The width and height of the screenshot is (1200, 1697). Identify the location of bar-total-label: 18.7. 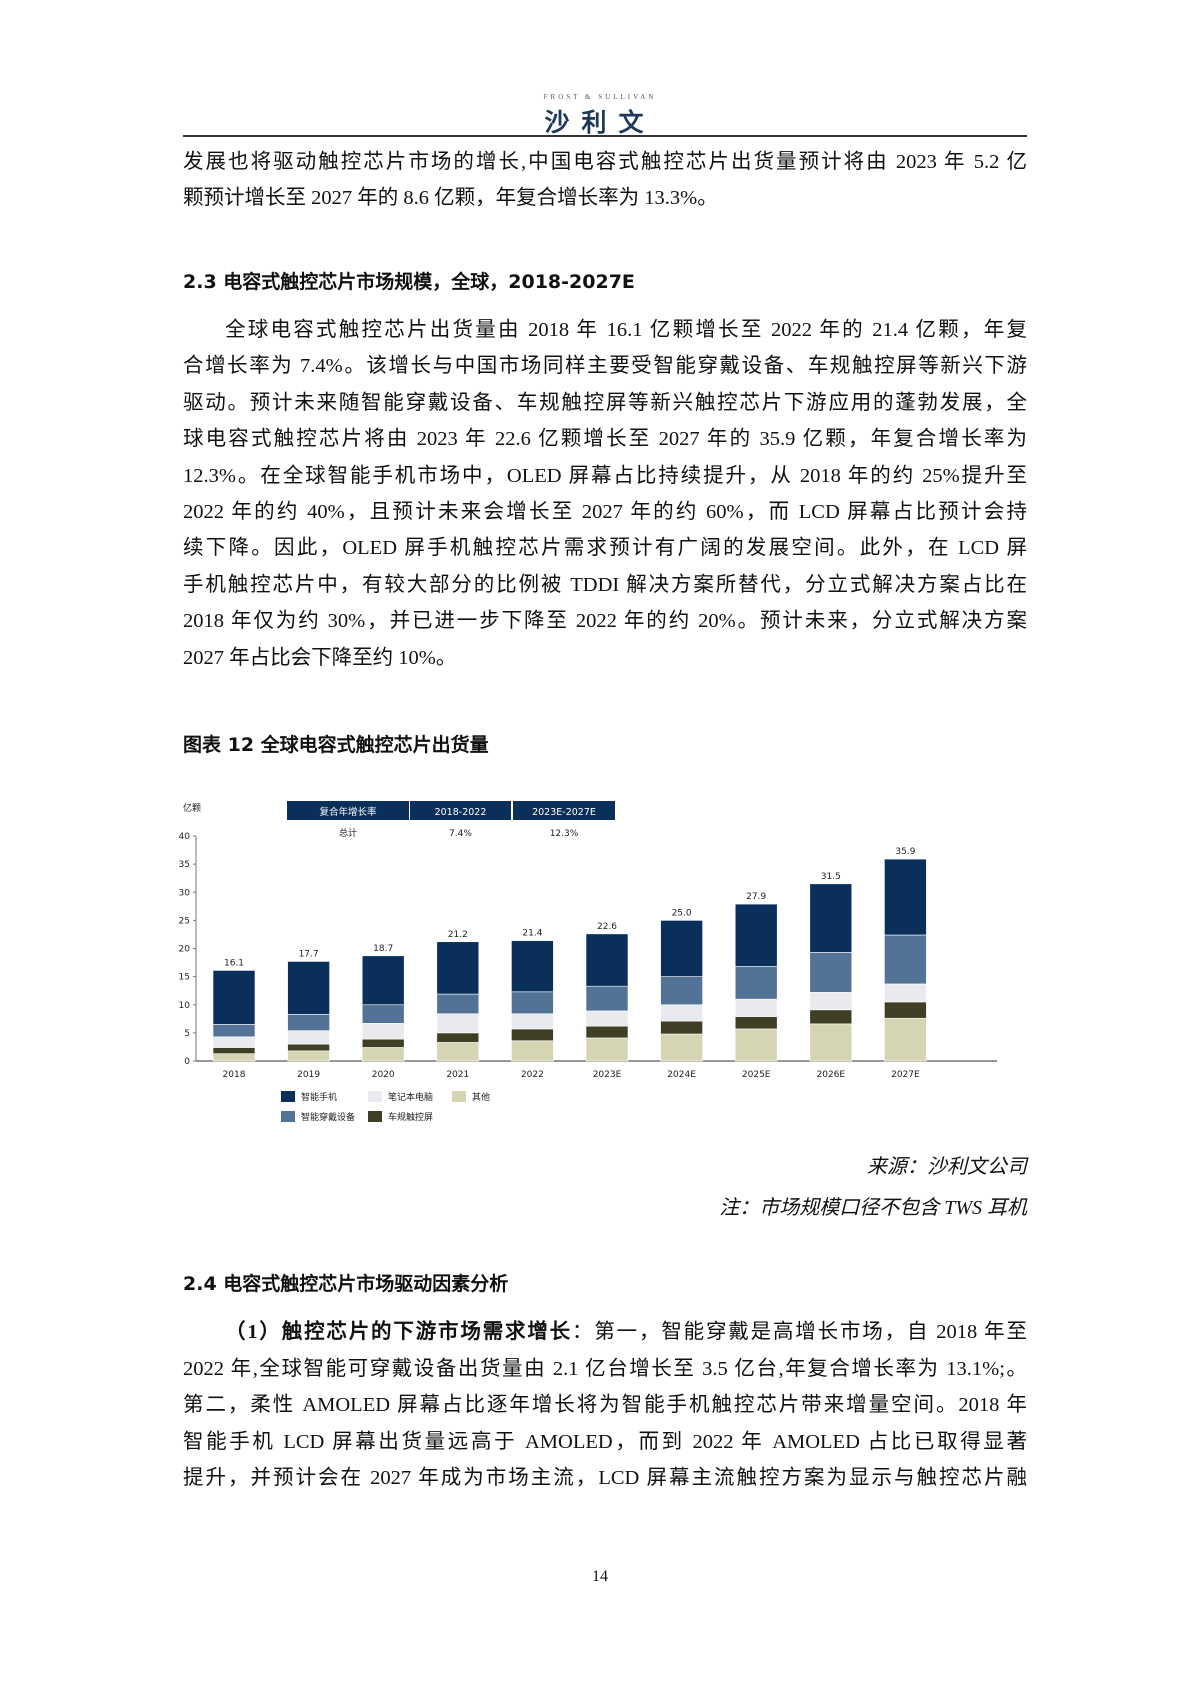
(383, 949).